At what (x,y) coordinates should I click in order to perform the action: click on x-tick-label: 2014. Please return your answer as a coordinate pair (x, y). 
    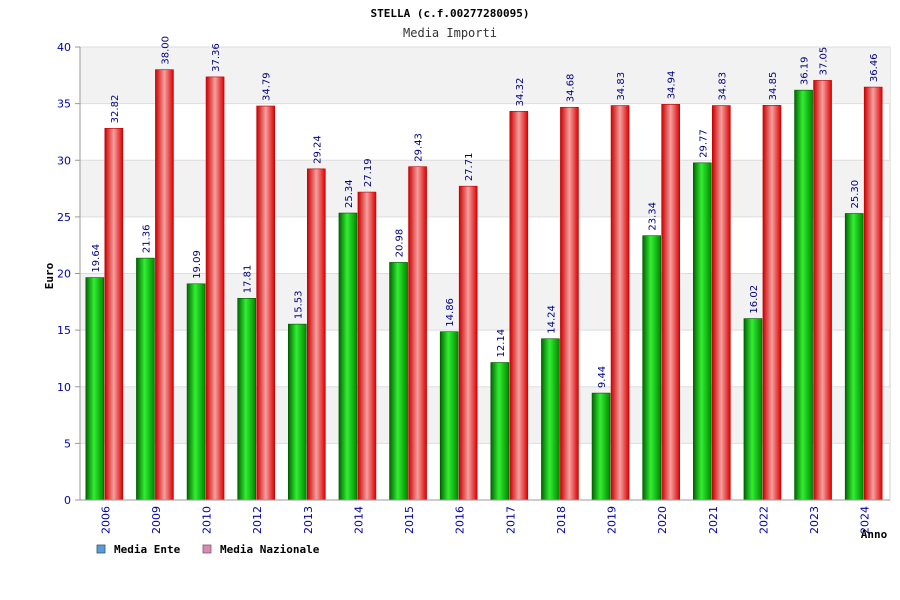
    Looking at the image, I should click on (358, 520).